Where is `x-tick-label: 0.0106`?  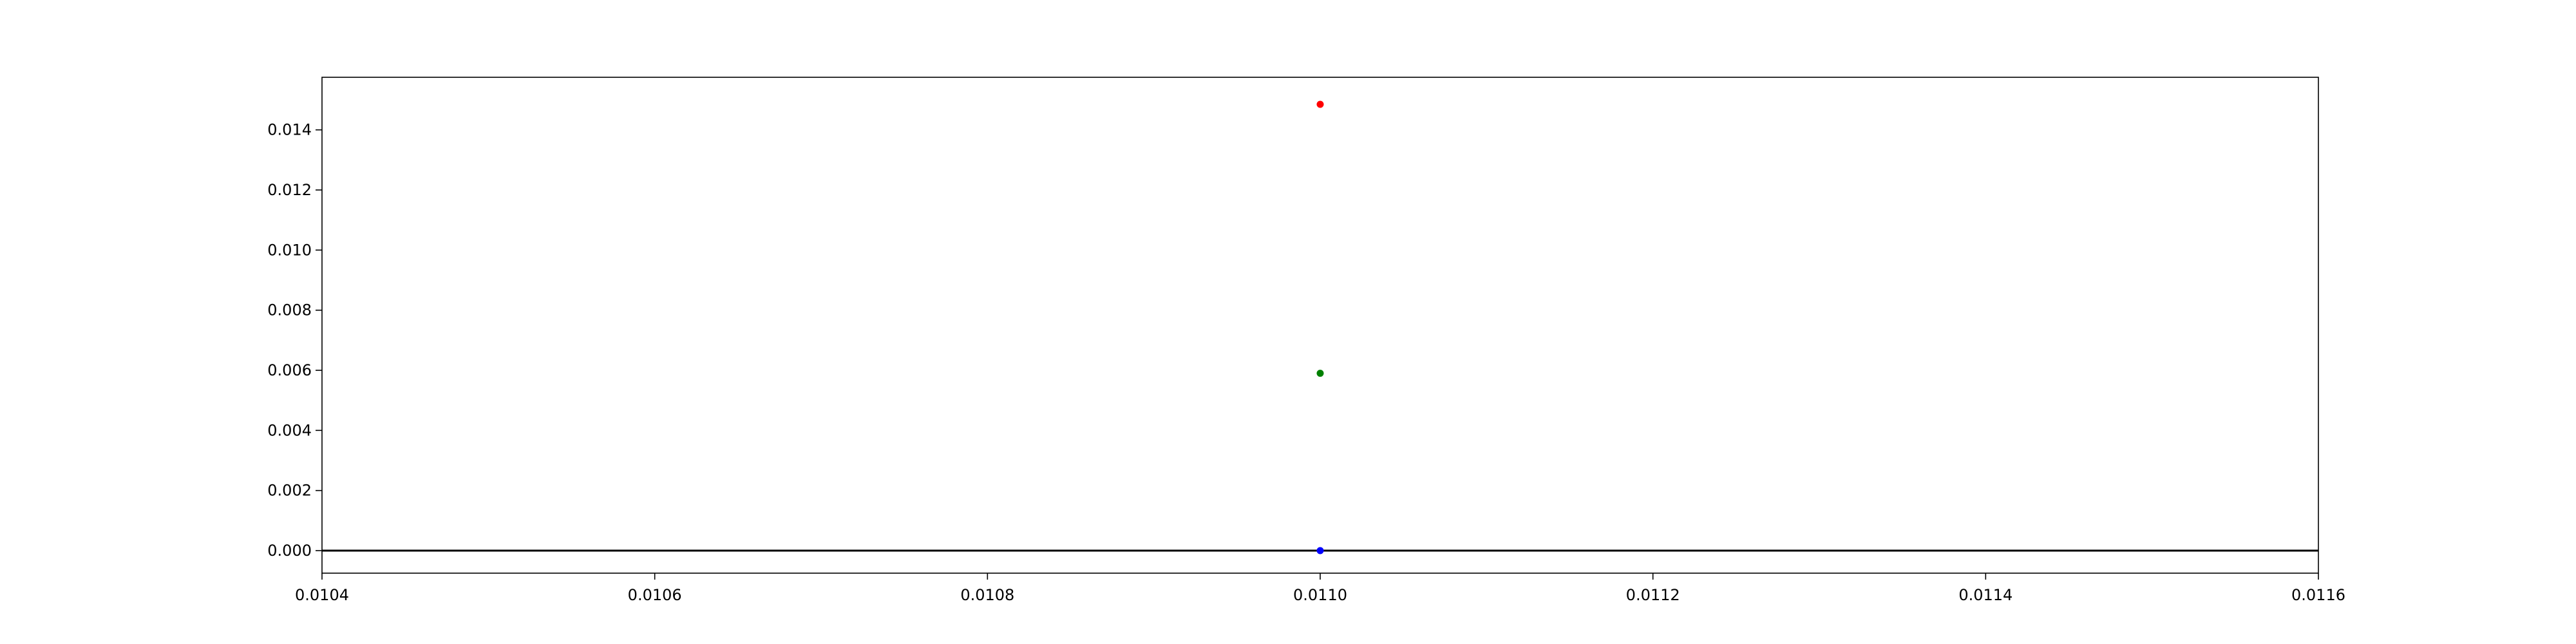
x-tick-label: 0.0106 is located at coordinates (655, 595).